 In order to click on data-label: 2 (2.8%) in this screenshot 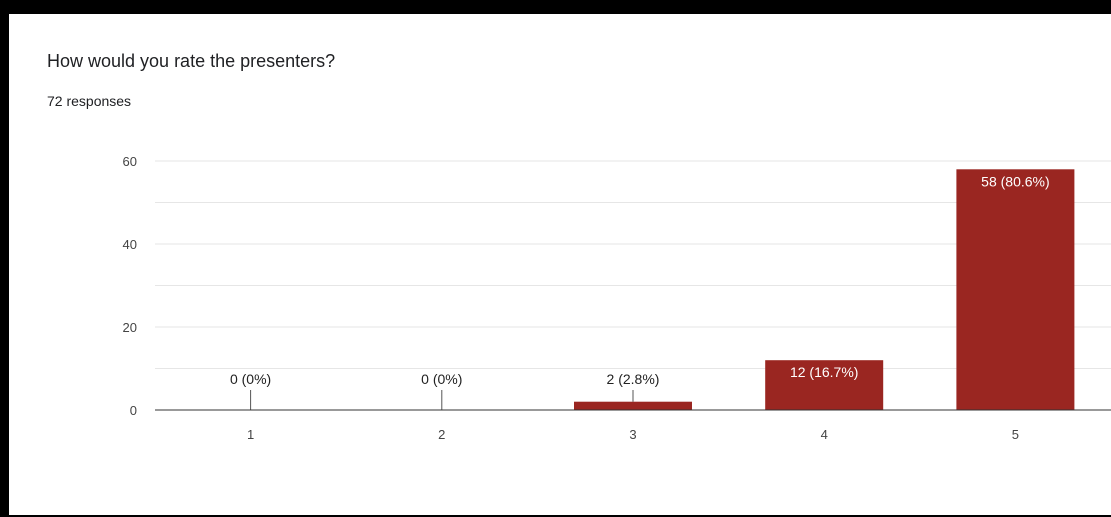, I will do `click(633, 379)`.